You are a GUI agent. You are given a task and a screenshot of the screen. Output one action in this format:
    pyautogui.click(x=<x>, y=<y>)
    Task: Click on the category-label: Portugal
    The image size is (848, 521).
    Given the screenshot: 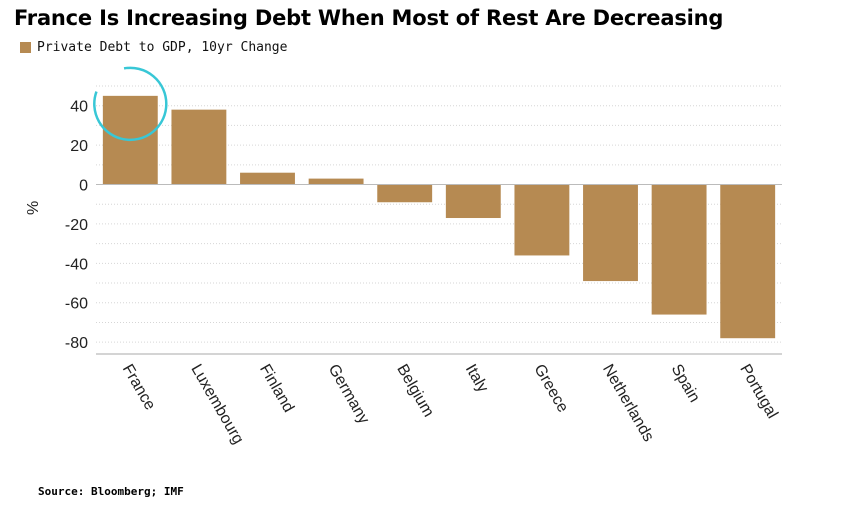 What is the action you would take?
    pyautogui.click(x=758, y=392)
    